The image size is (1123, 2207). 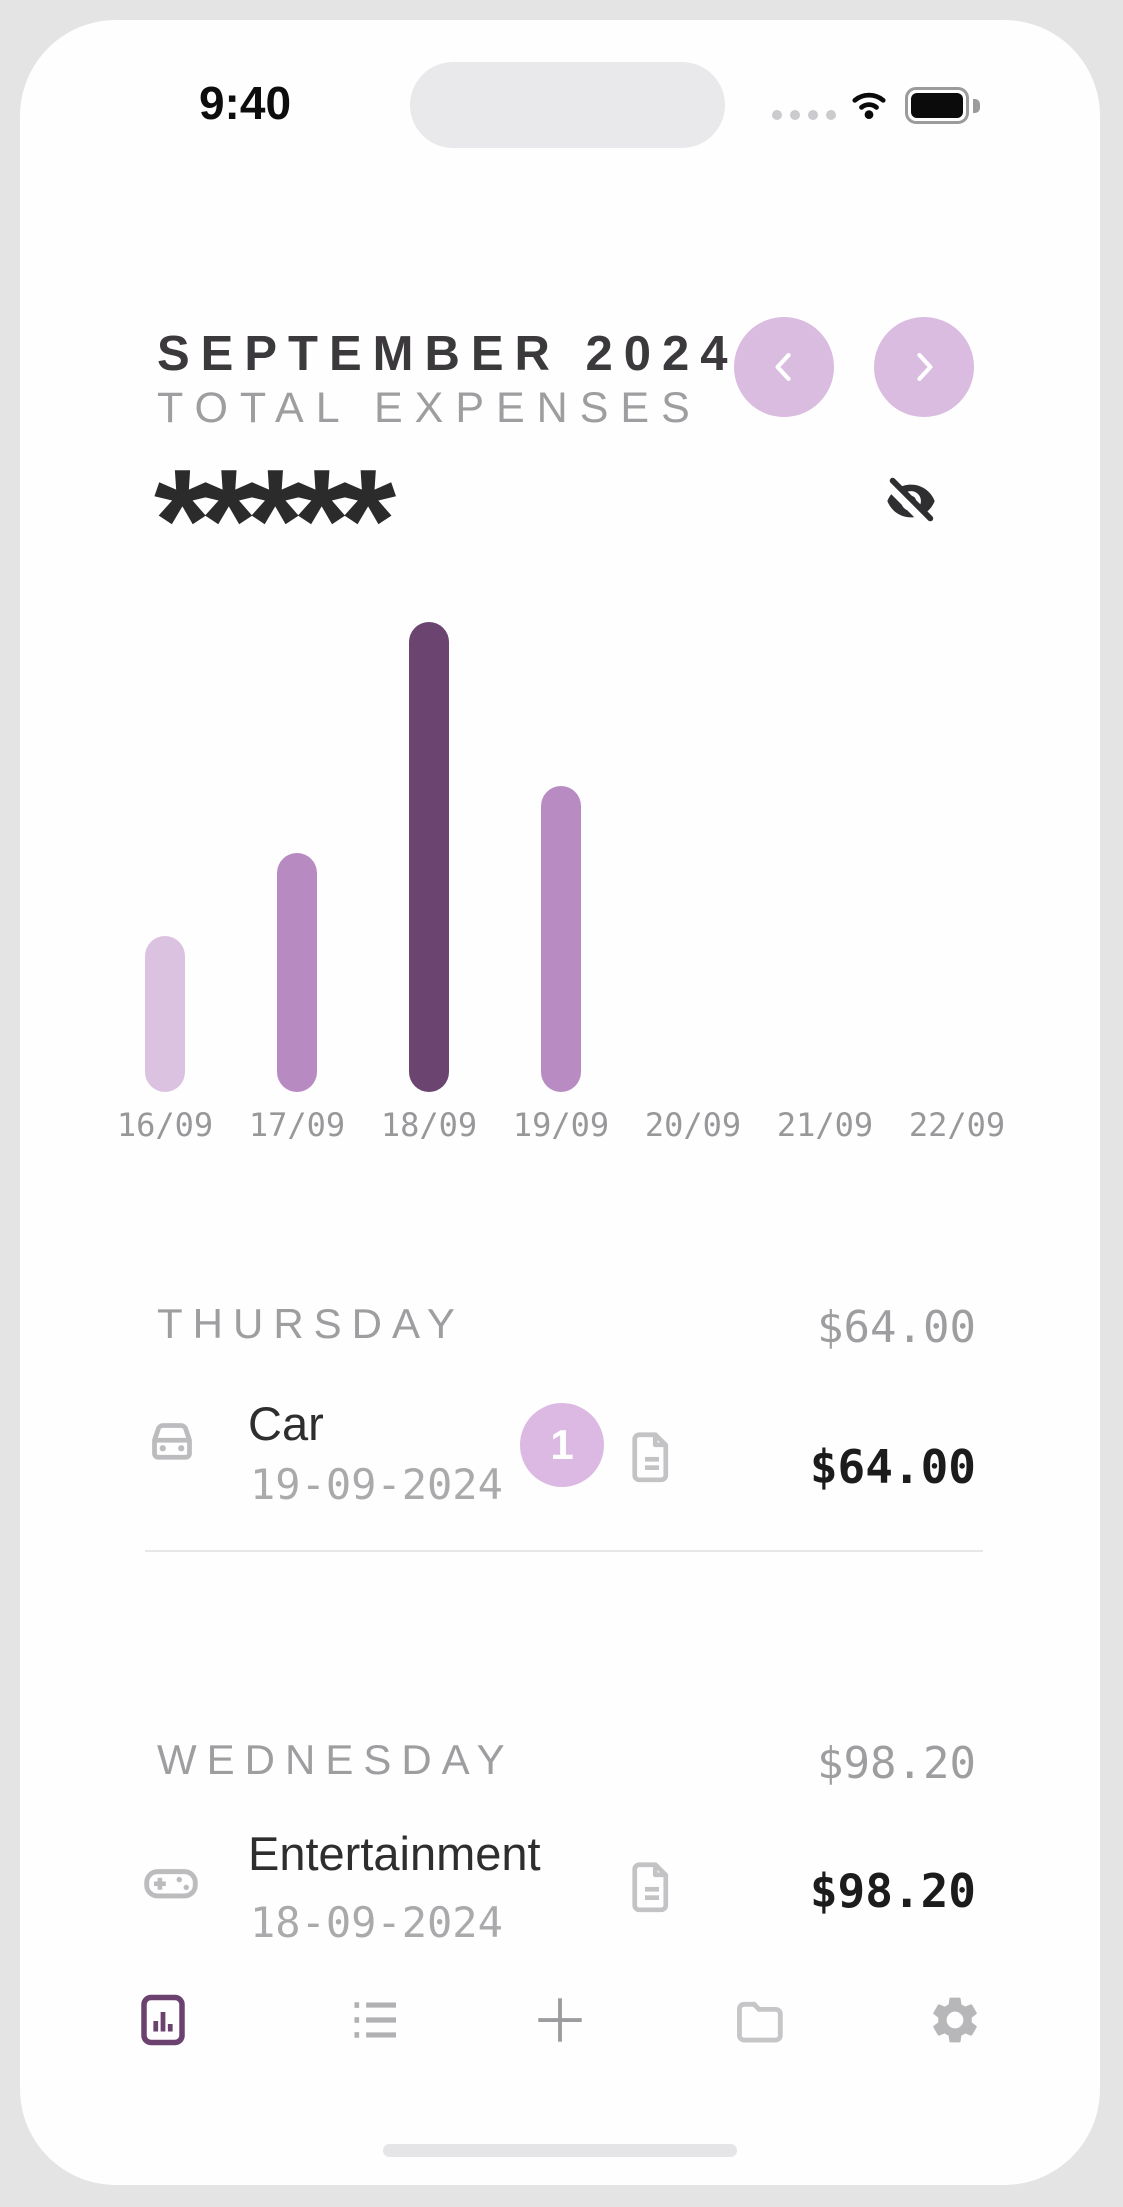 What do you see at coordinates (564, 1551) in the screenshot?
I see `list-divider` at bounding box center [564, 1551].